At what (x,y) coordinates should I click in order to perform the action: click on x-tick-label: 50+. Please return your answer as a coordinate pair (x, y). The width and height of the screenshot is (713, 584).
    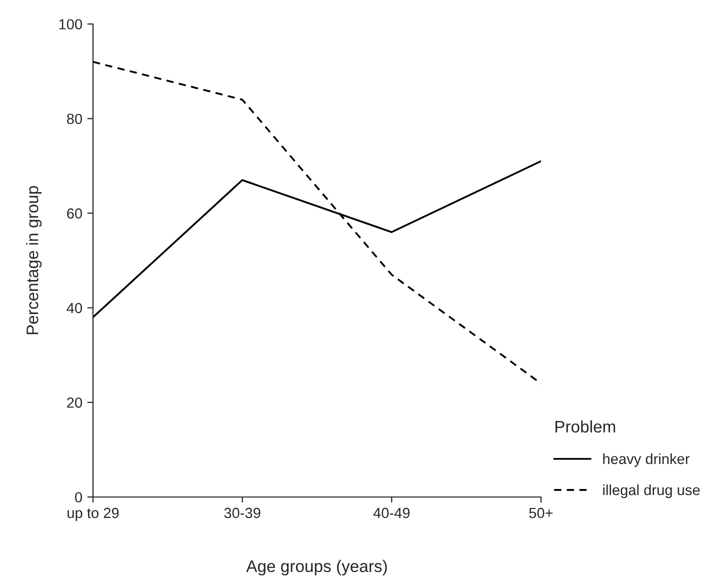
    Looking at the image, I should click on (541, 513).